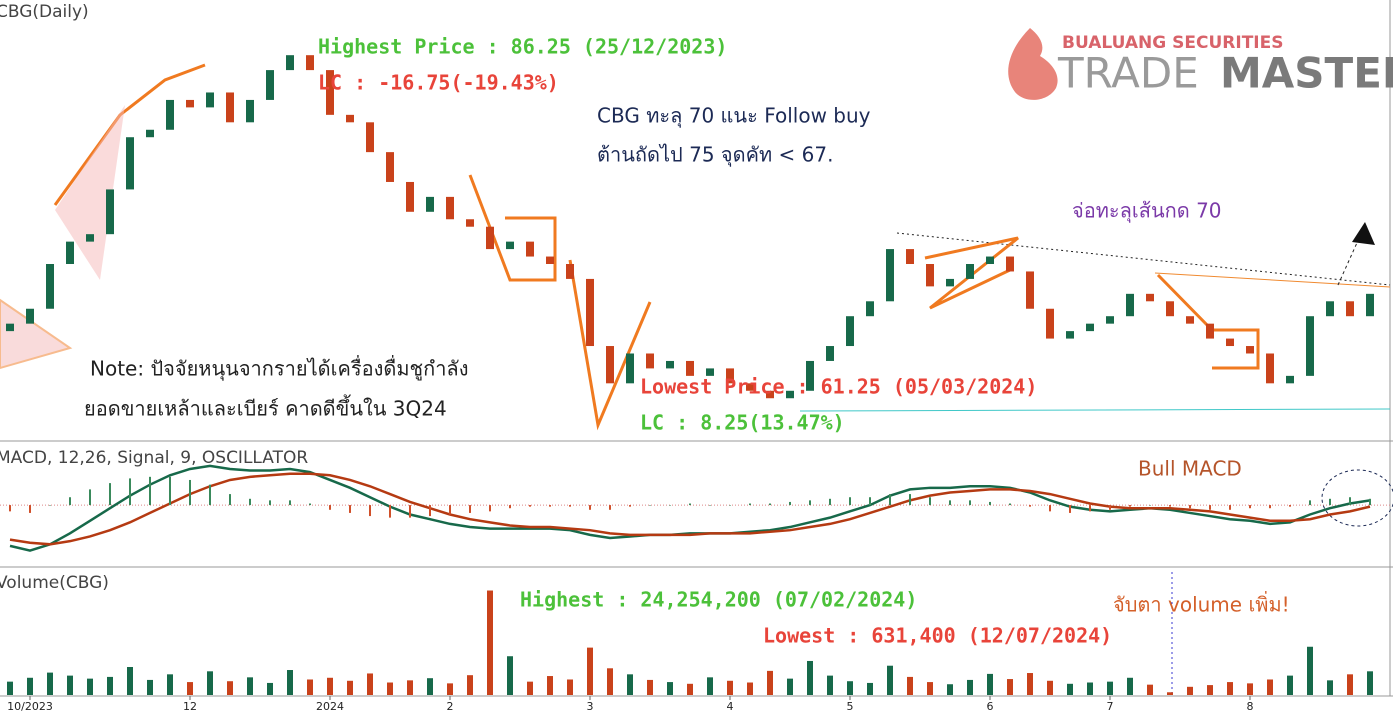 This screenshot has height=715, width=1393. I want to click on logo-top: BUALUANG SECURITIES, so click(1173, 43).